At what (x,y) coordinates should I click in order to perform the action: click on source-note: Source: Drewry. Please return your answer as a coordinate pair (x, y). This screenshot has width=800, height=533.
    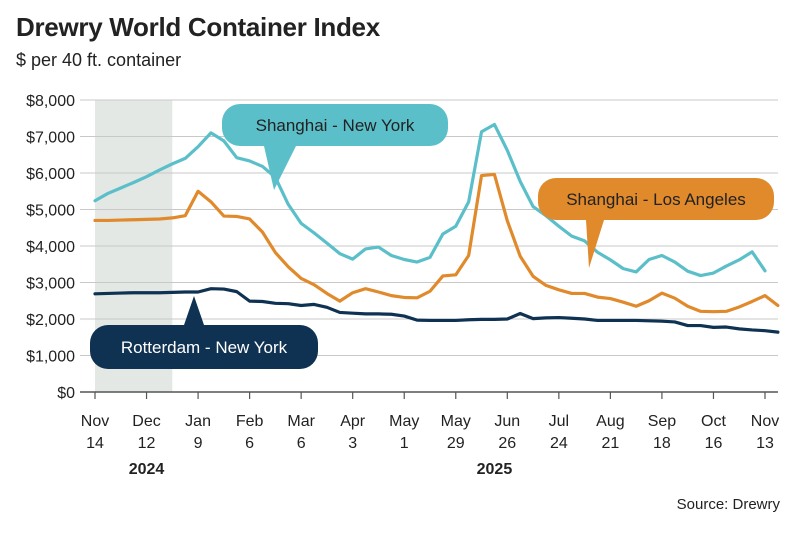
    Looking at the image, I should click on (728, 504).